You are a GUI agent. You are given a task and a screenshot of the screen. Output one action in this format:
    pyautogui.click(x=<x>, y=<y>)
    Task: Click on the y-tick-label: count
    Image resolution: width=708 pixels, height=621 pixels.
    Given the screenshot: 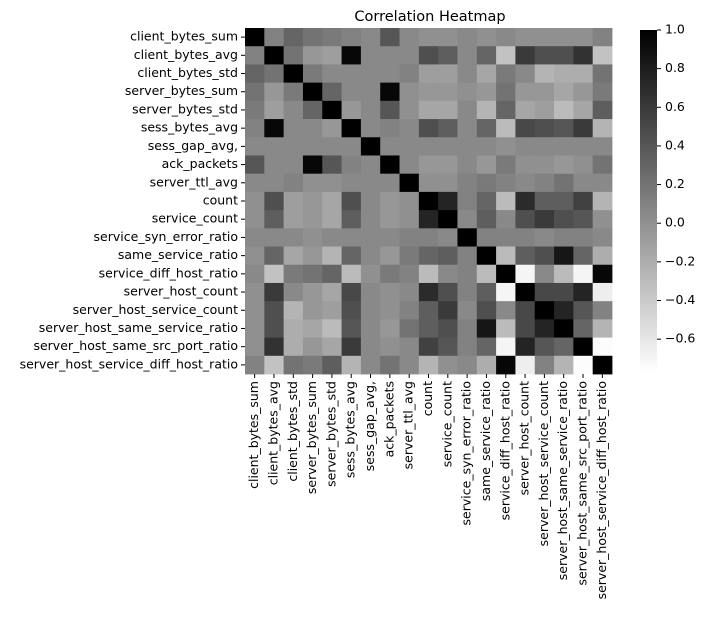 What is the action you would take?
    pyautogui.click(x=220, y=200)
    